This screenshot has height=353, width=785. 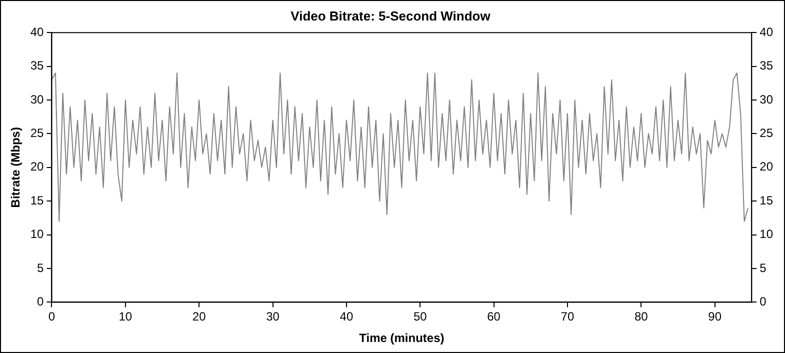 What do you see at coordinates (37, 234) in the screenshot?
I see `y-tick-label: 10` at bounding box center [37, 234].